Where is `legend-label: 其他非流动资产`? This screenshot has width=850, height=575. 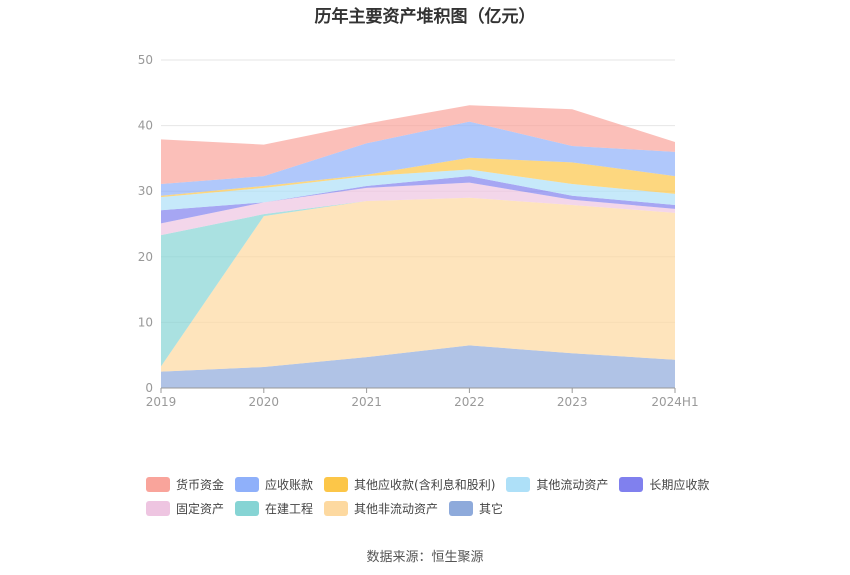
legend-label: 其他非流动资产 is located at coordinates (396, 508).